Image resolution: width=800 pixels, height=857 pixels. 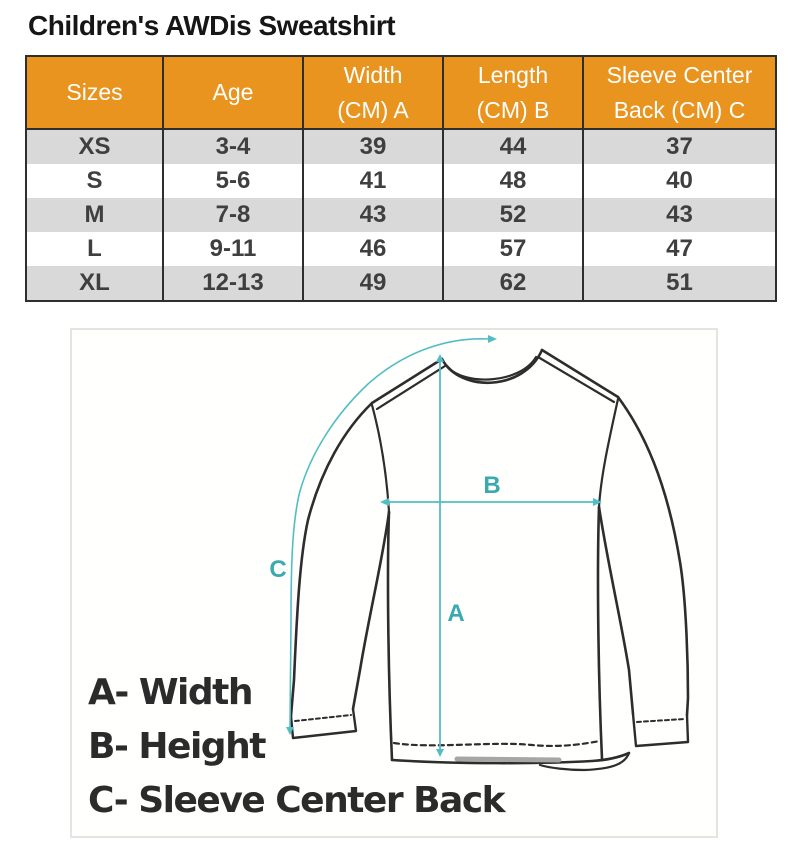 What do you see at coordinates (512, 249) in the screenshot?
I see `cell-length: 57` at bounding box center [512, 249].